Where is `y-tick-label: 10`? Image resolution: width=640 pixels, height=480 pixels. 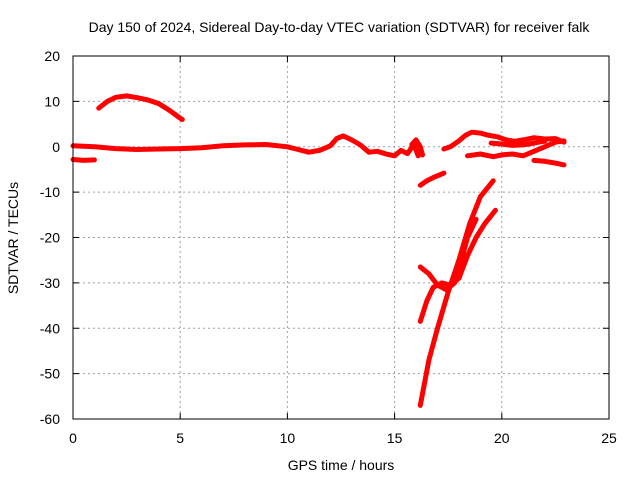
y-tick-label: 10 is located at coordinates (52, 101).